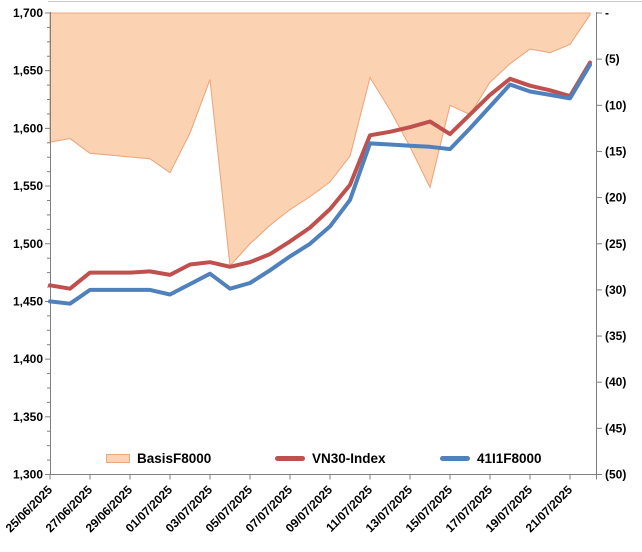 This screenshot has width=642, height=552. What do you see at coordinates (615, 198) in the screenshot?
I see `y-axis-right-label: (20)` at bounding box center [615, 198].